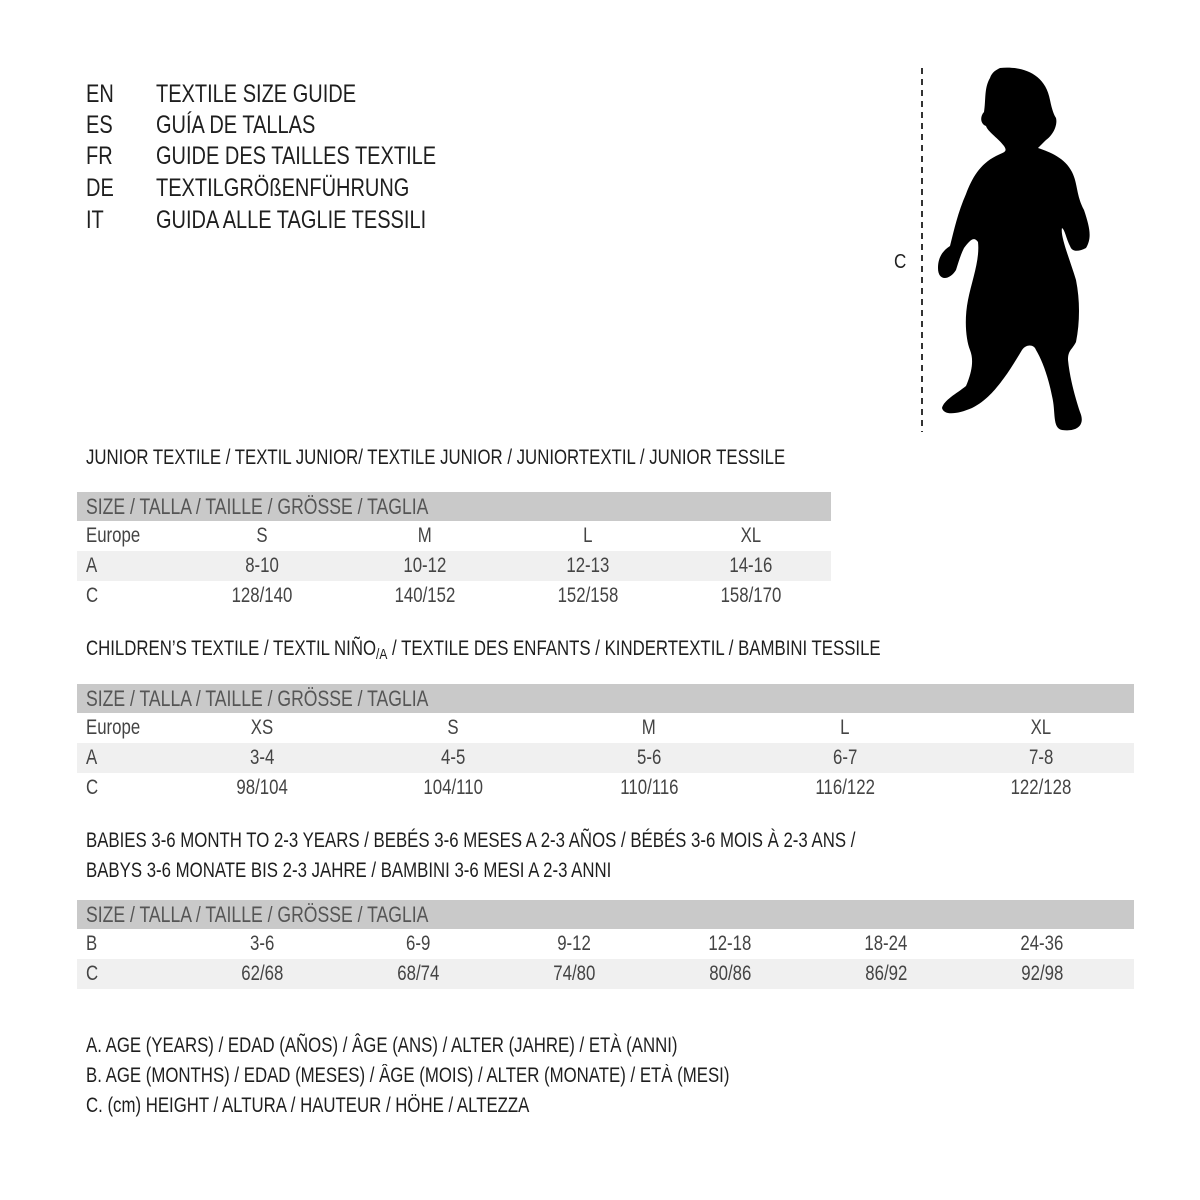 The height and width of the screenshot is (1200, 1200). I want to click on table-row-a: A 8-10 10-12 12-13 14-16, so click(454, 566).